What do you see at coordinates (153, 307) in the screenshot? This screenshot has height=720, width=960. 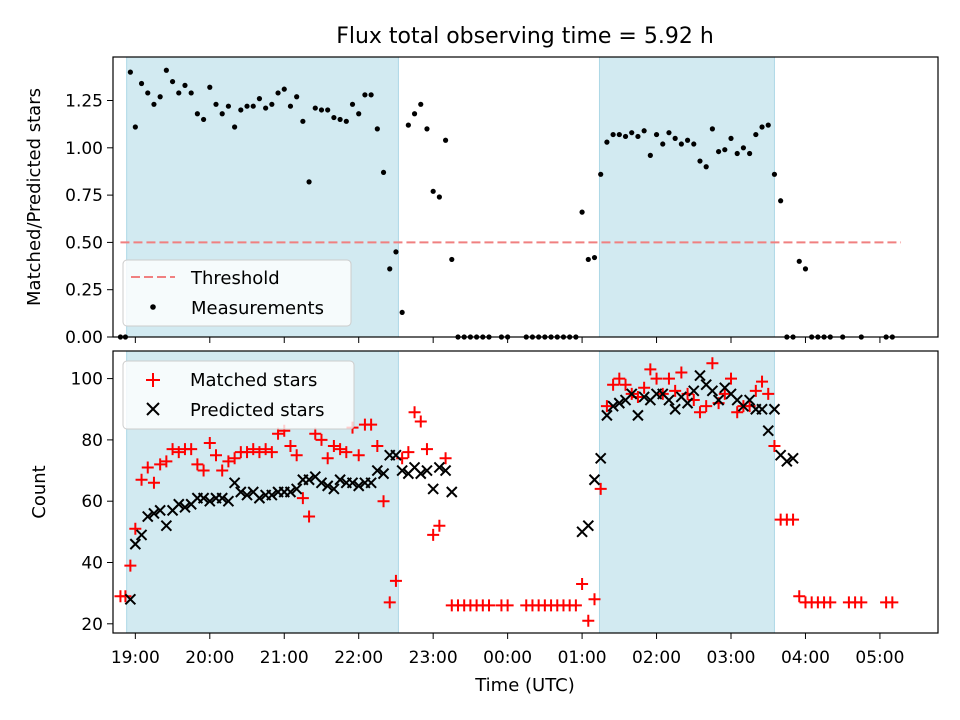 I see `legend-measurement-swatch` at bounding box center [153, 307].